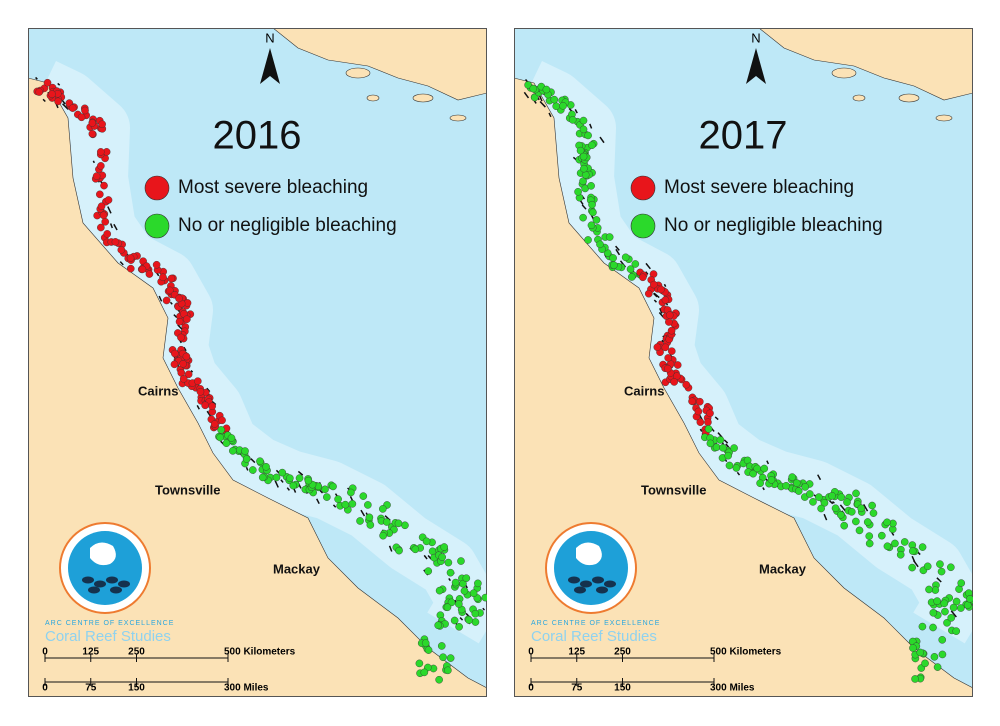  What do you see at coordinates (91, 688) in the screenshot?
I see `scale-label: 75` at bounding box center [91, 688].